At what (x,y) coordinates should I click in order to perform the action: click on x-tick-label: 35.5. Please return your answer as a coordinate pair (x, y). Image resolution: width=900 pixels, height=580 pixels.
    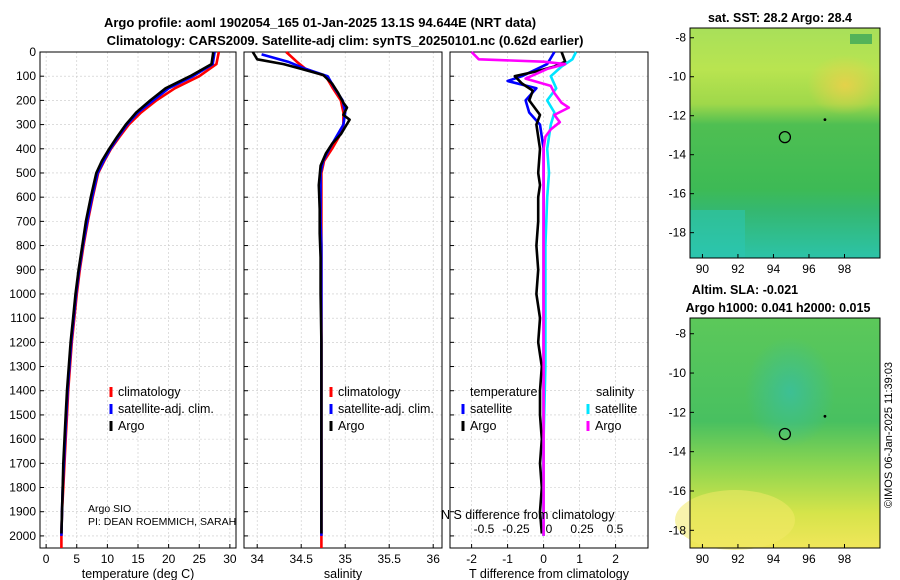
    Looking at the image, I should click on (390, 559).